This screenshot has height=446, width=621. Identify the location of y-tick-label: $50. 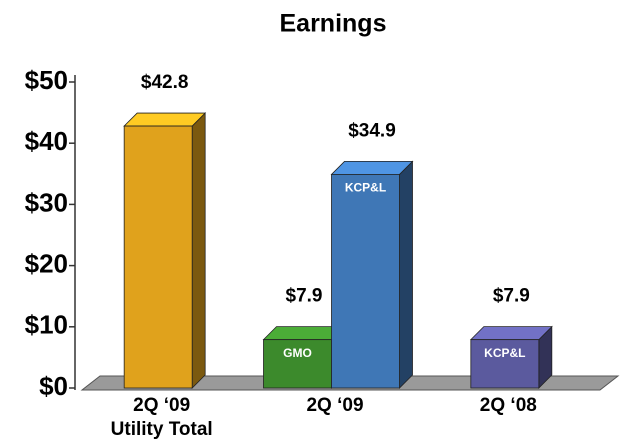
(46, 80).